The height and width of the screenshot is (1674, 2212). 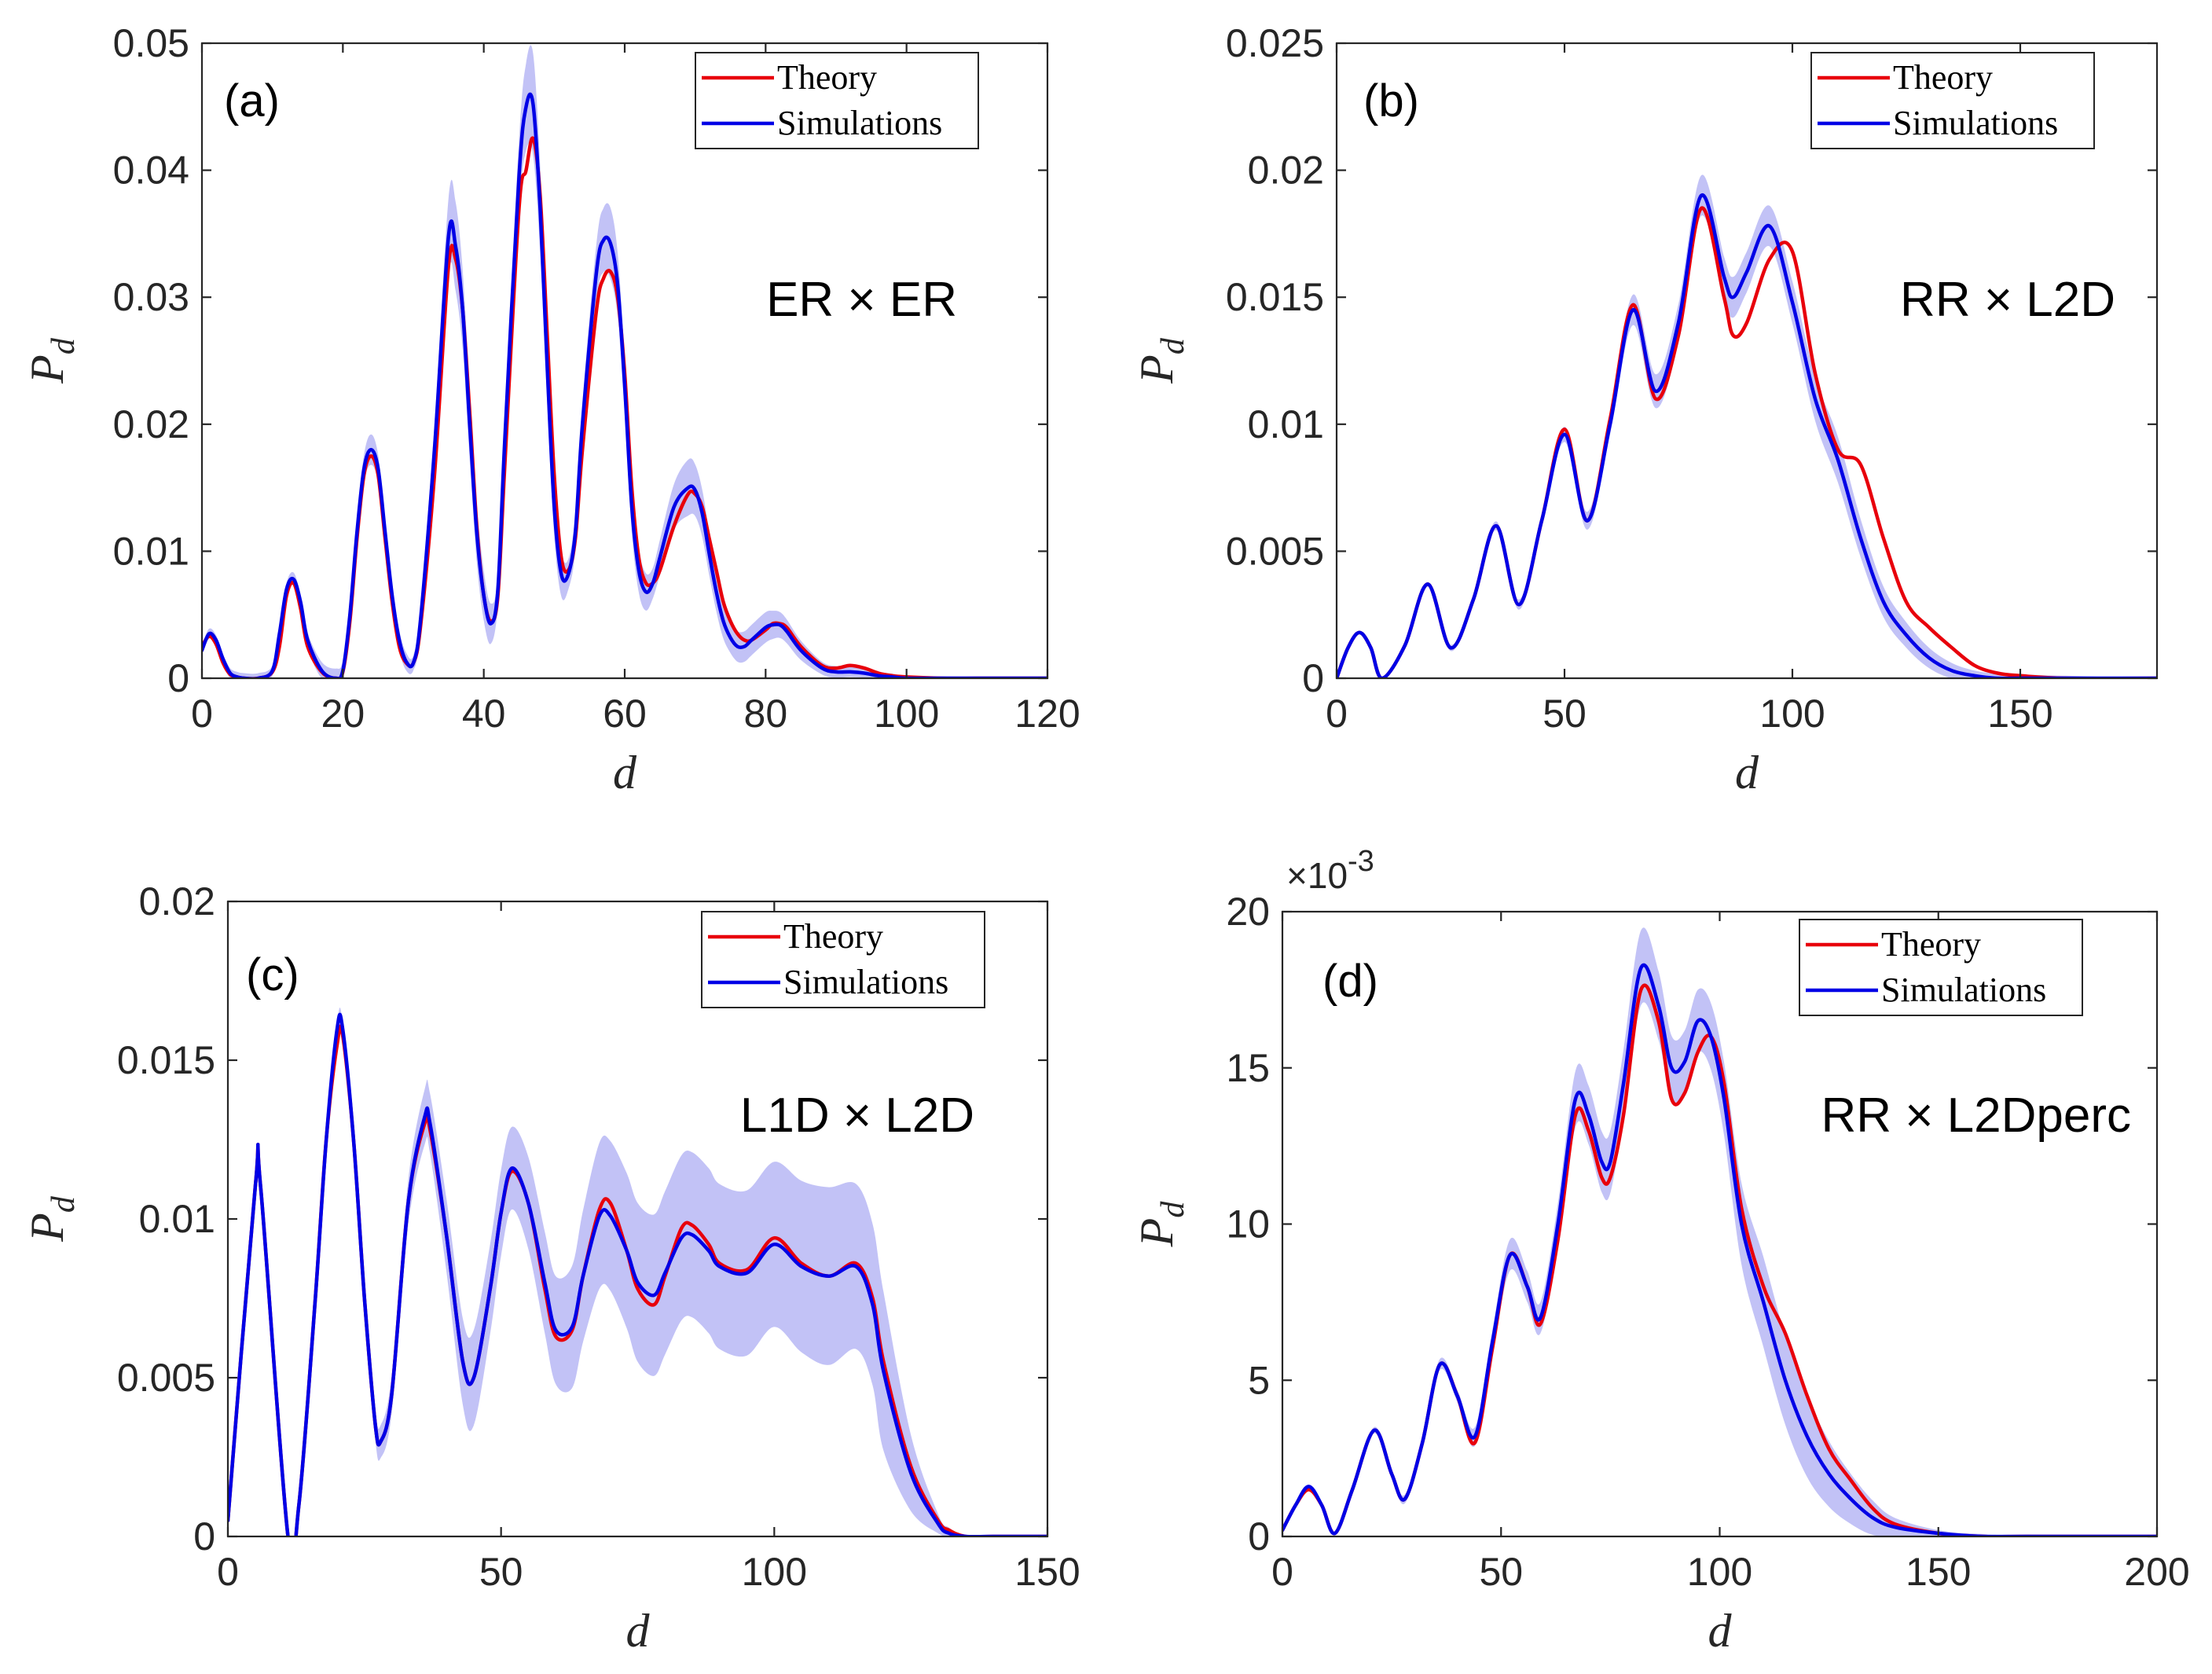 I want to click on y-scale-multiplier: ×10⁻³, so click(x=1330, y=870).